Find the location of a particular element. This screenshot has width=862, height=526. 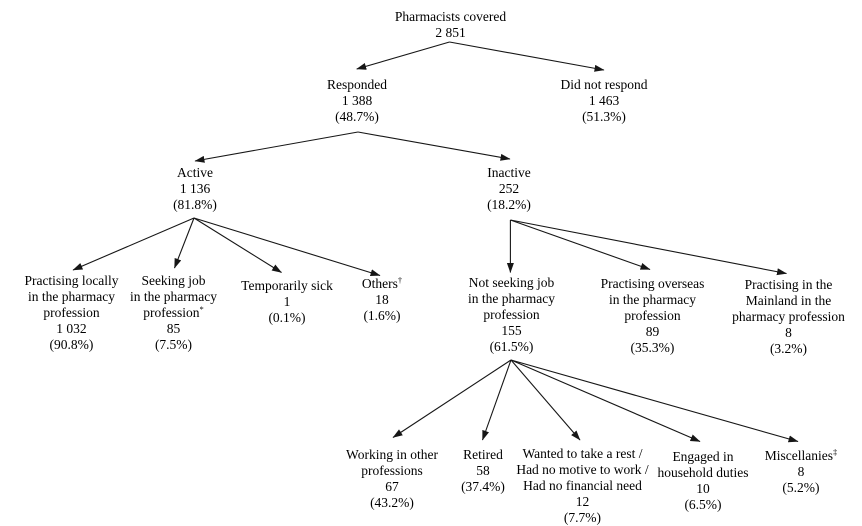

node-label: household duties is located at coordinates (703, 472).